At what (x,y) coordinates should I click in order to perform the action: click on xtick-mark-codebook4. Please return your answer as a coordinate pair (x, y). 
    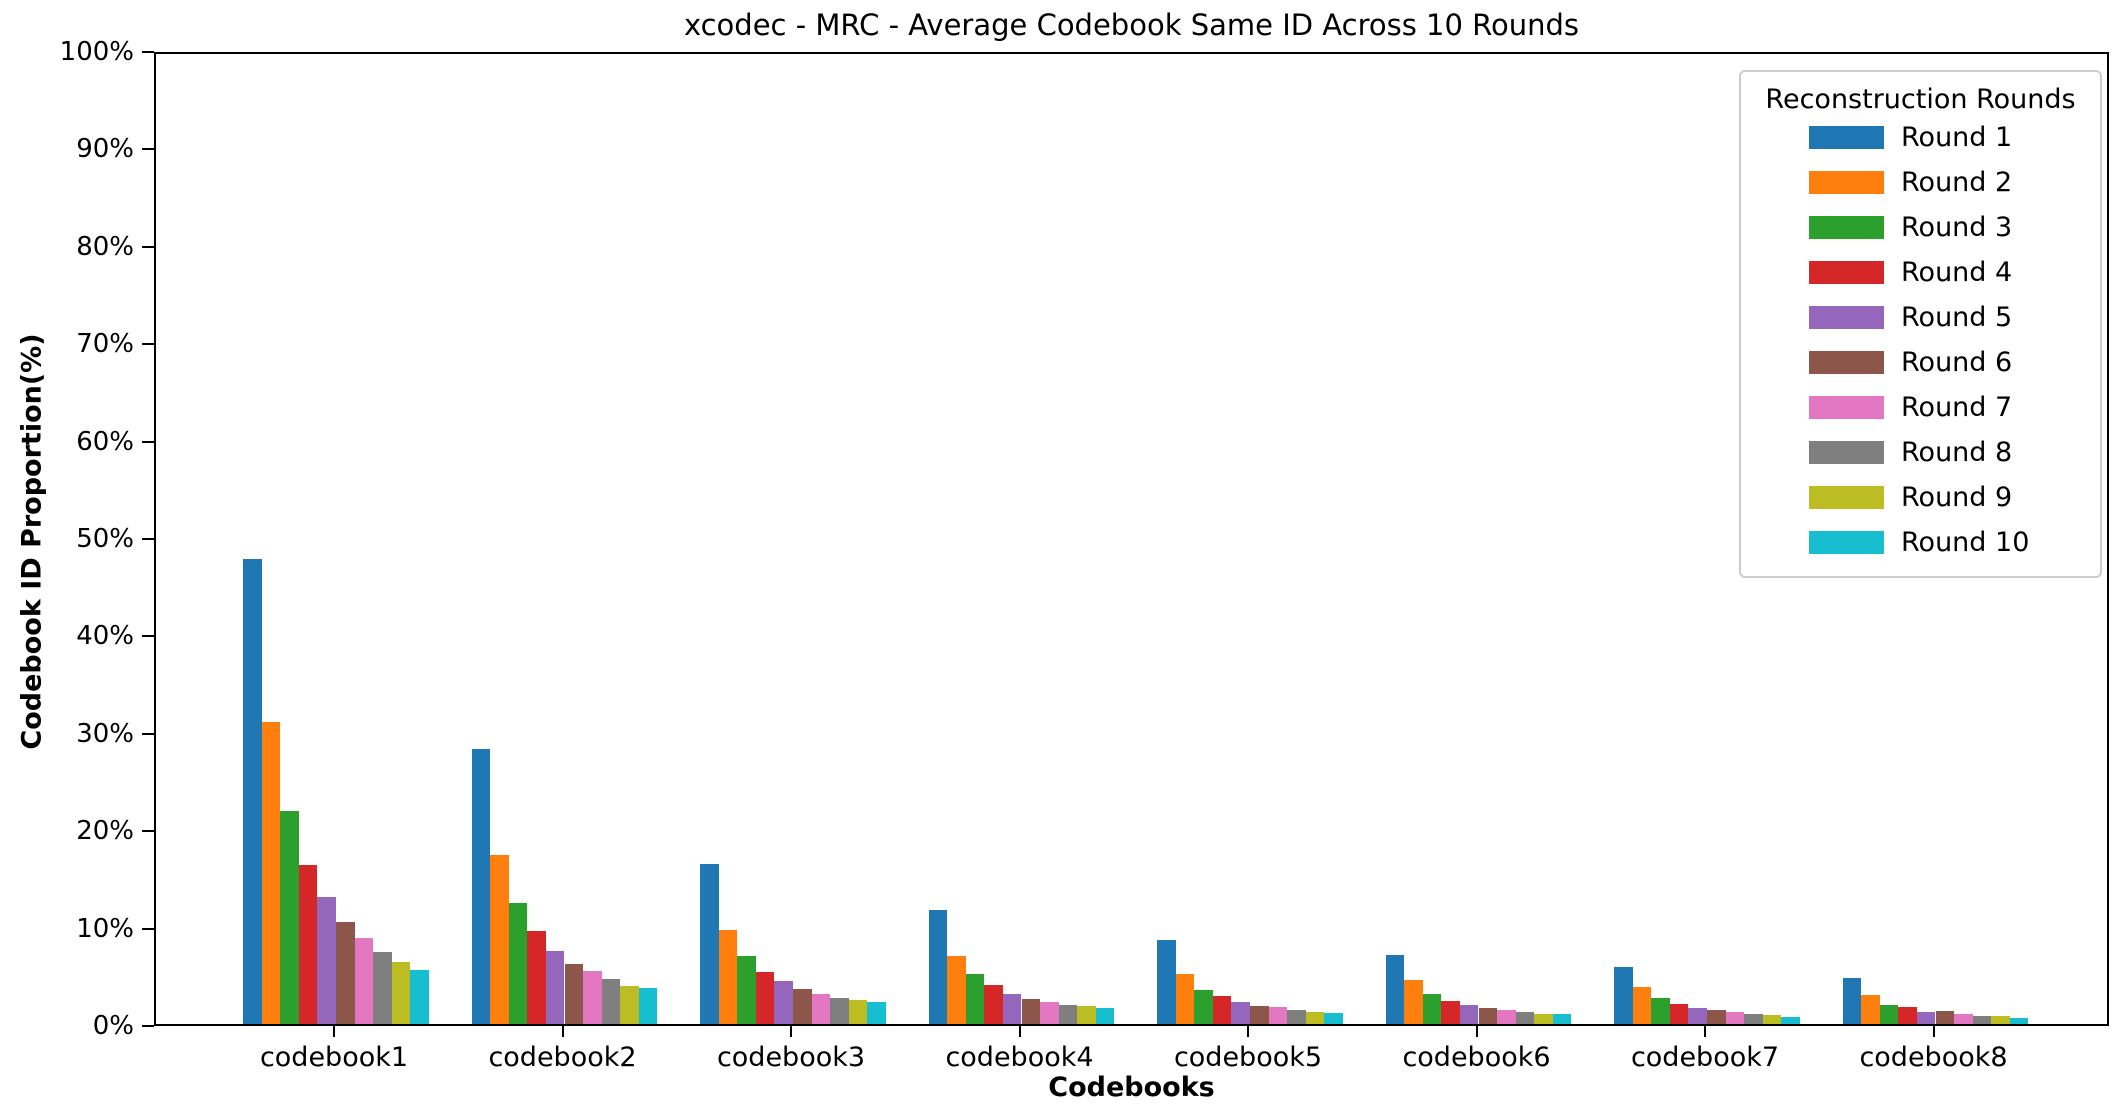
    Looking at the image, I should click on (1019, 1031).